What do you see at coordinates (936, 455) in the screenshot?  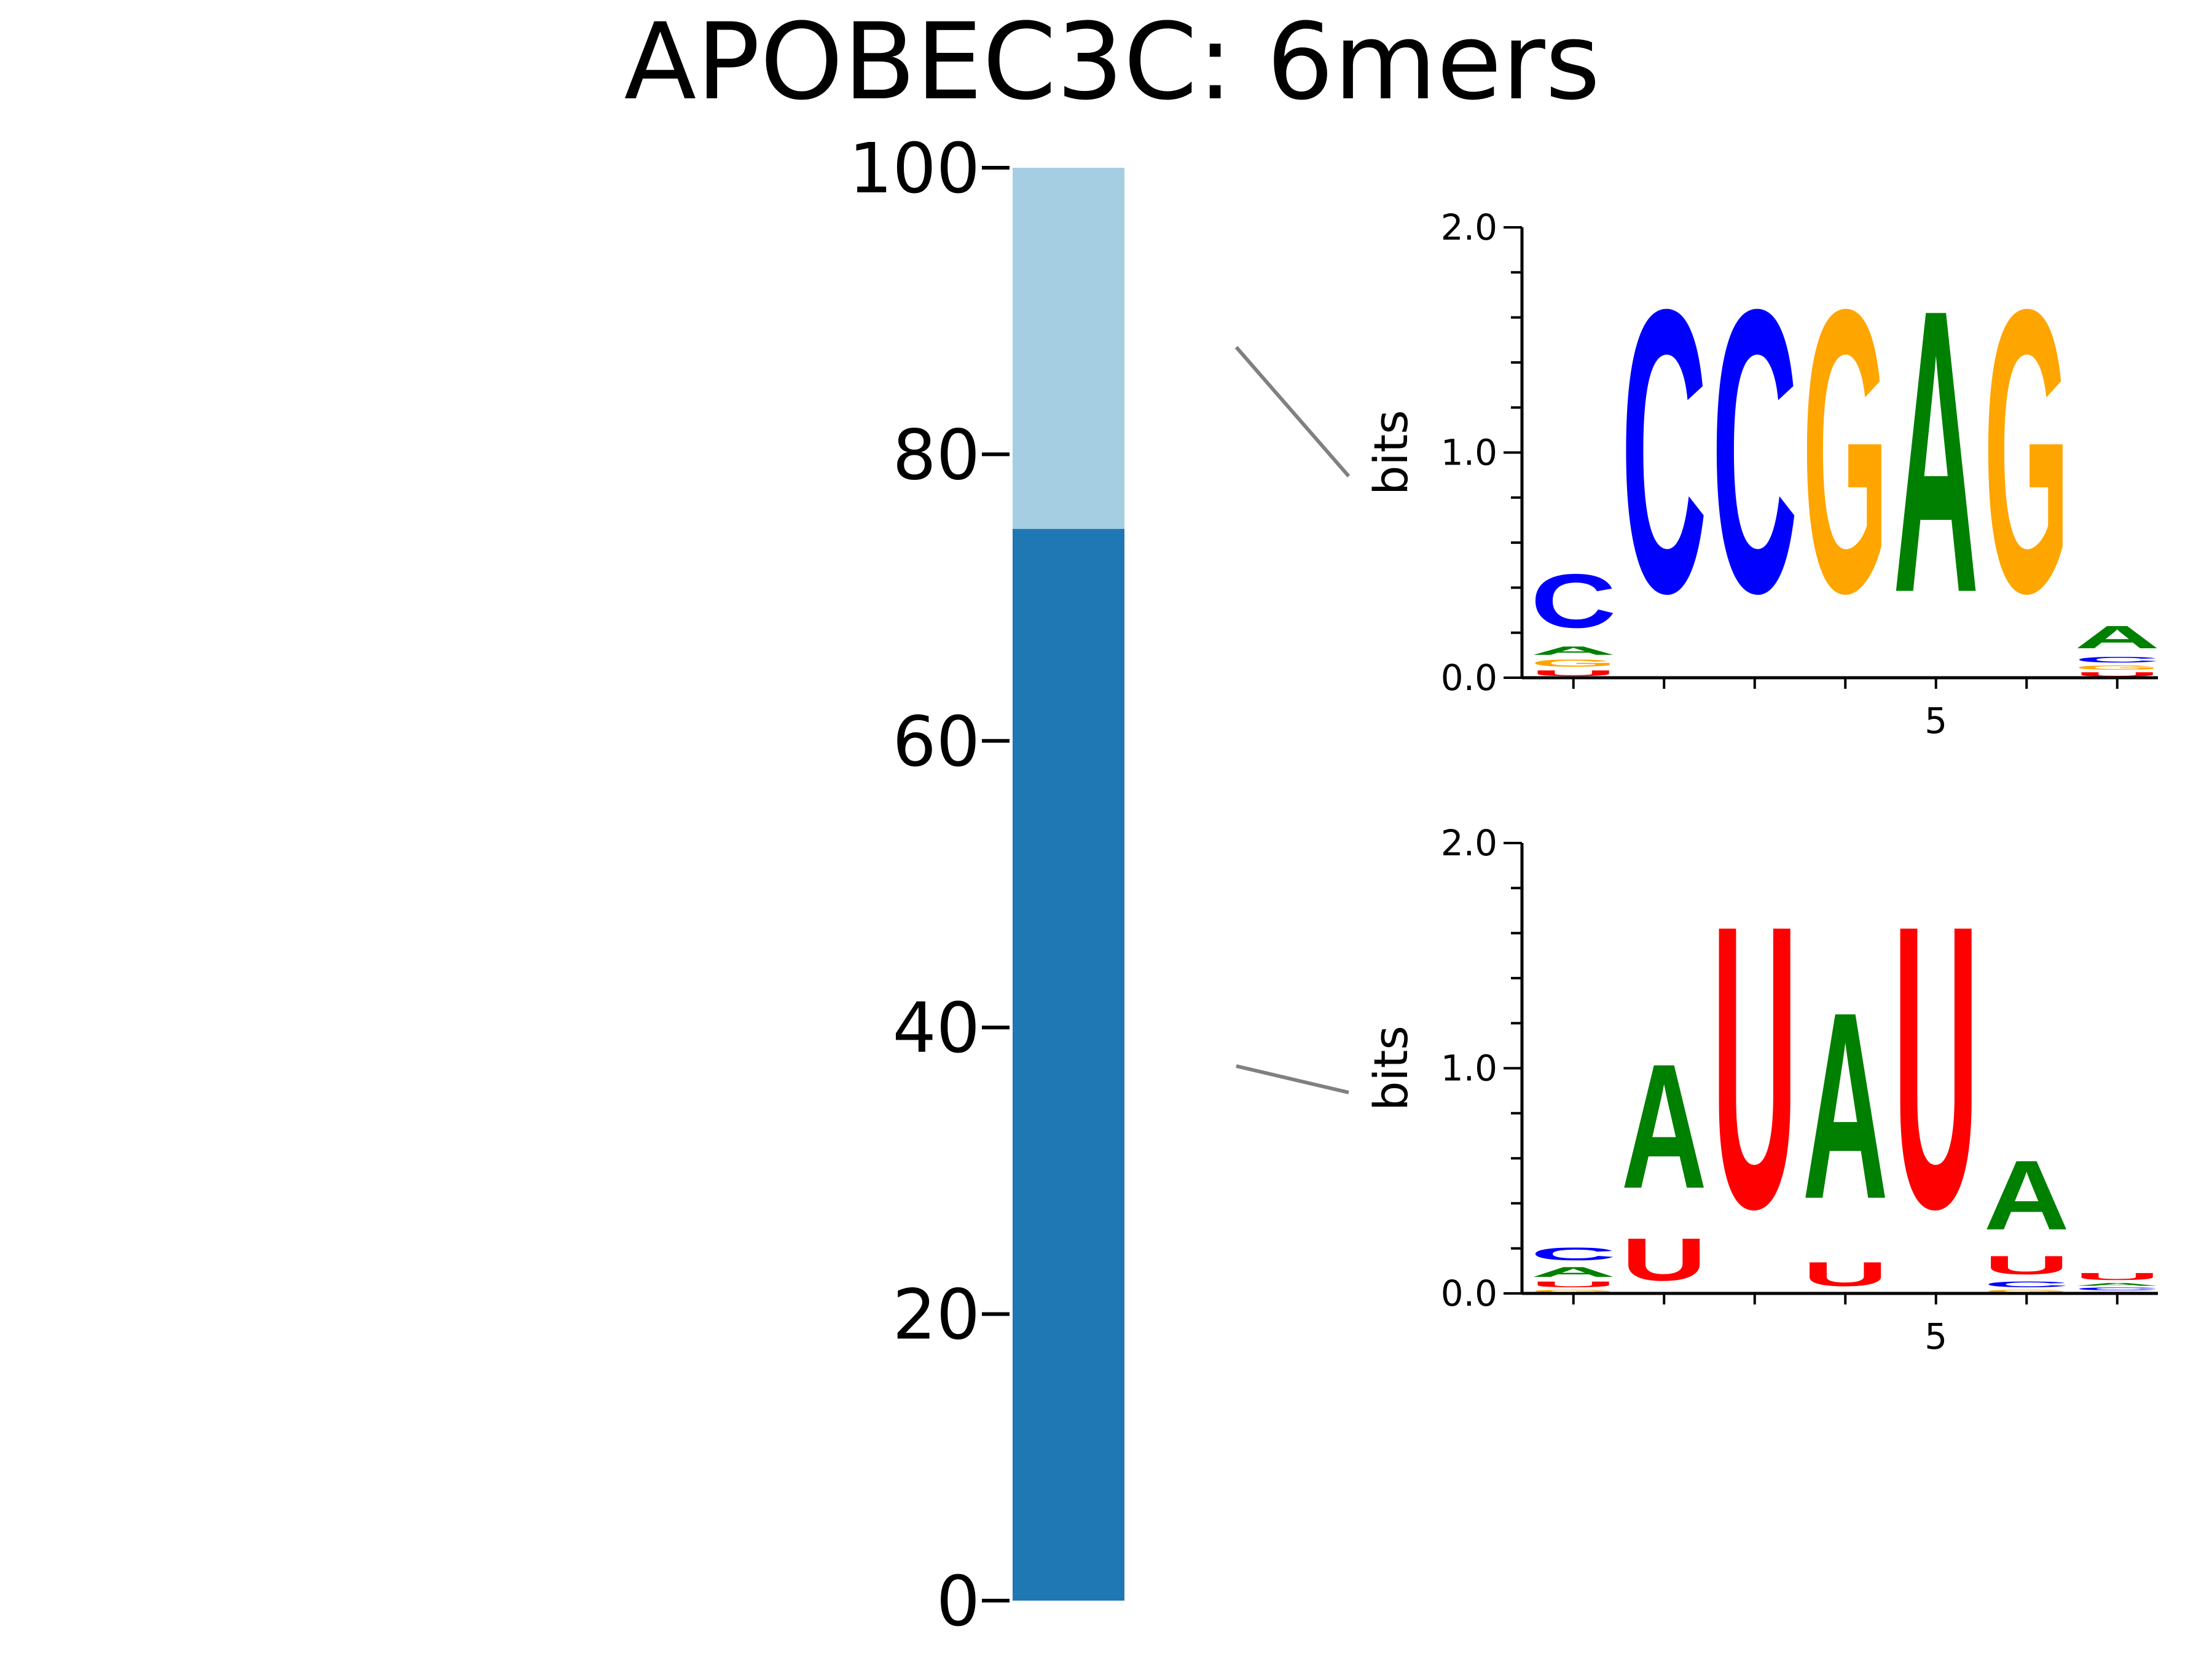 I see `y-tick-label: 80` at bounding box center [936, 455].